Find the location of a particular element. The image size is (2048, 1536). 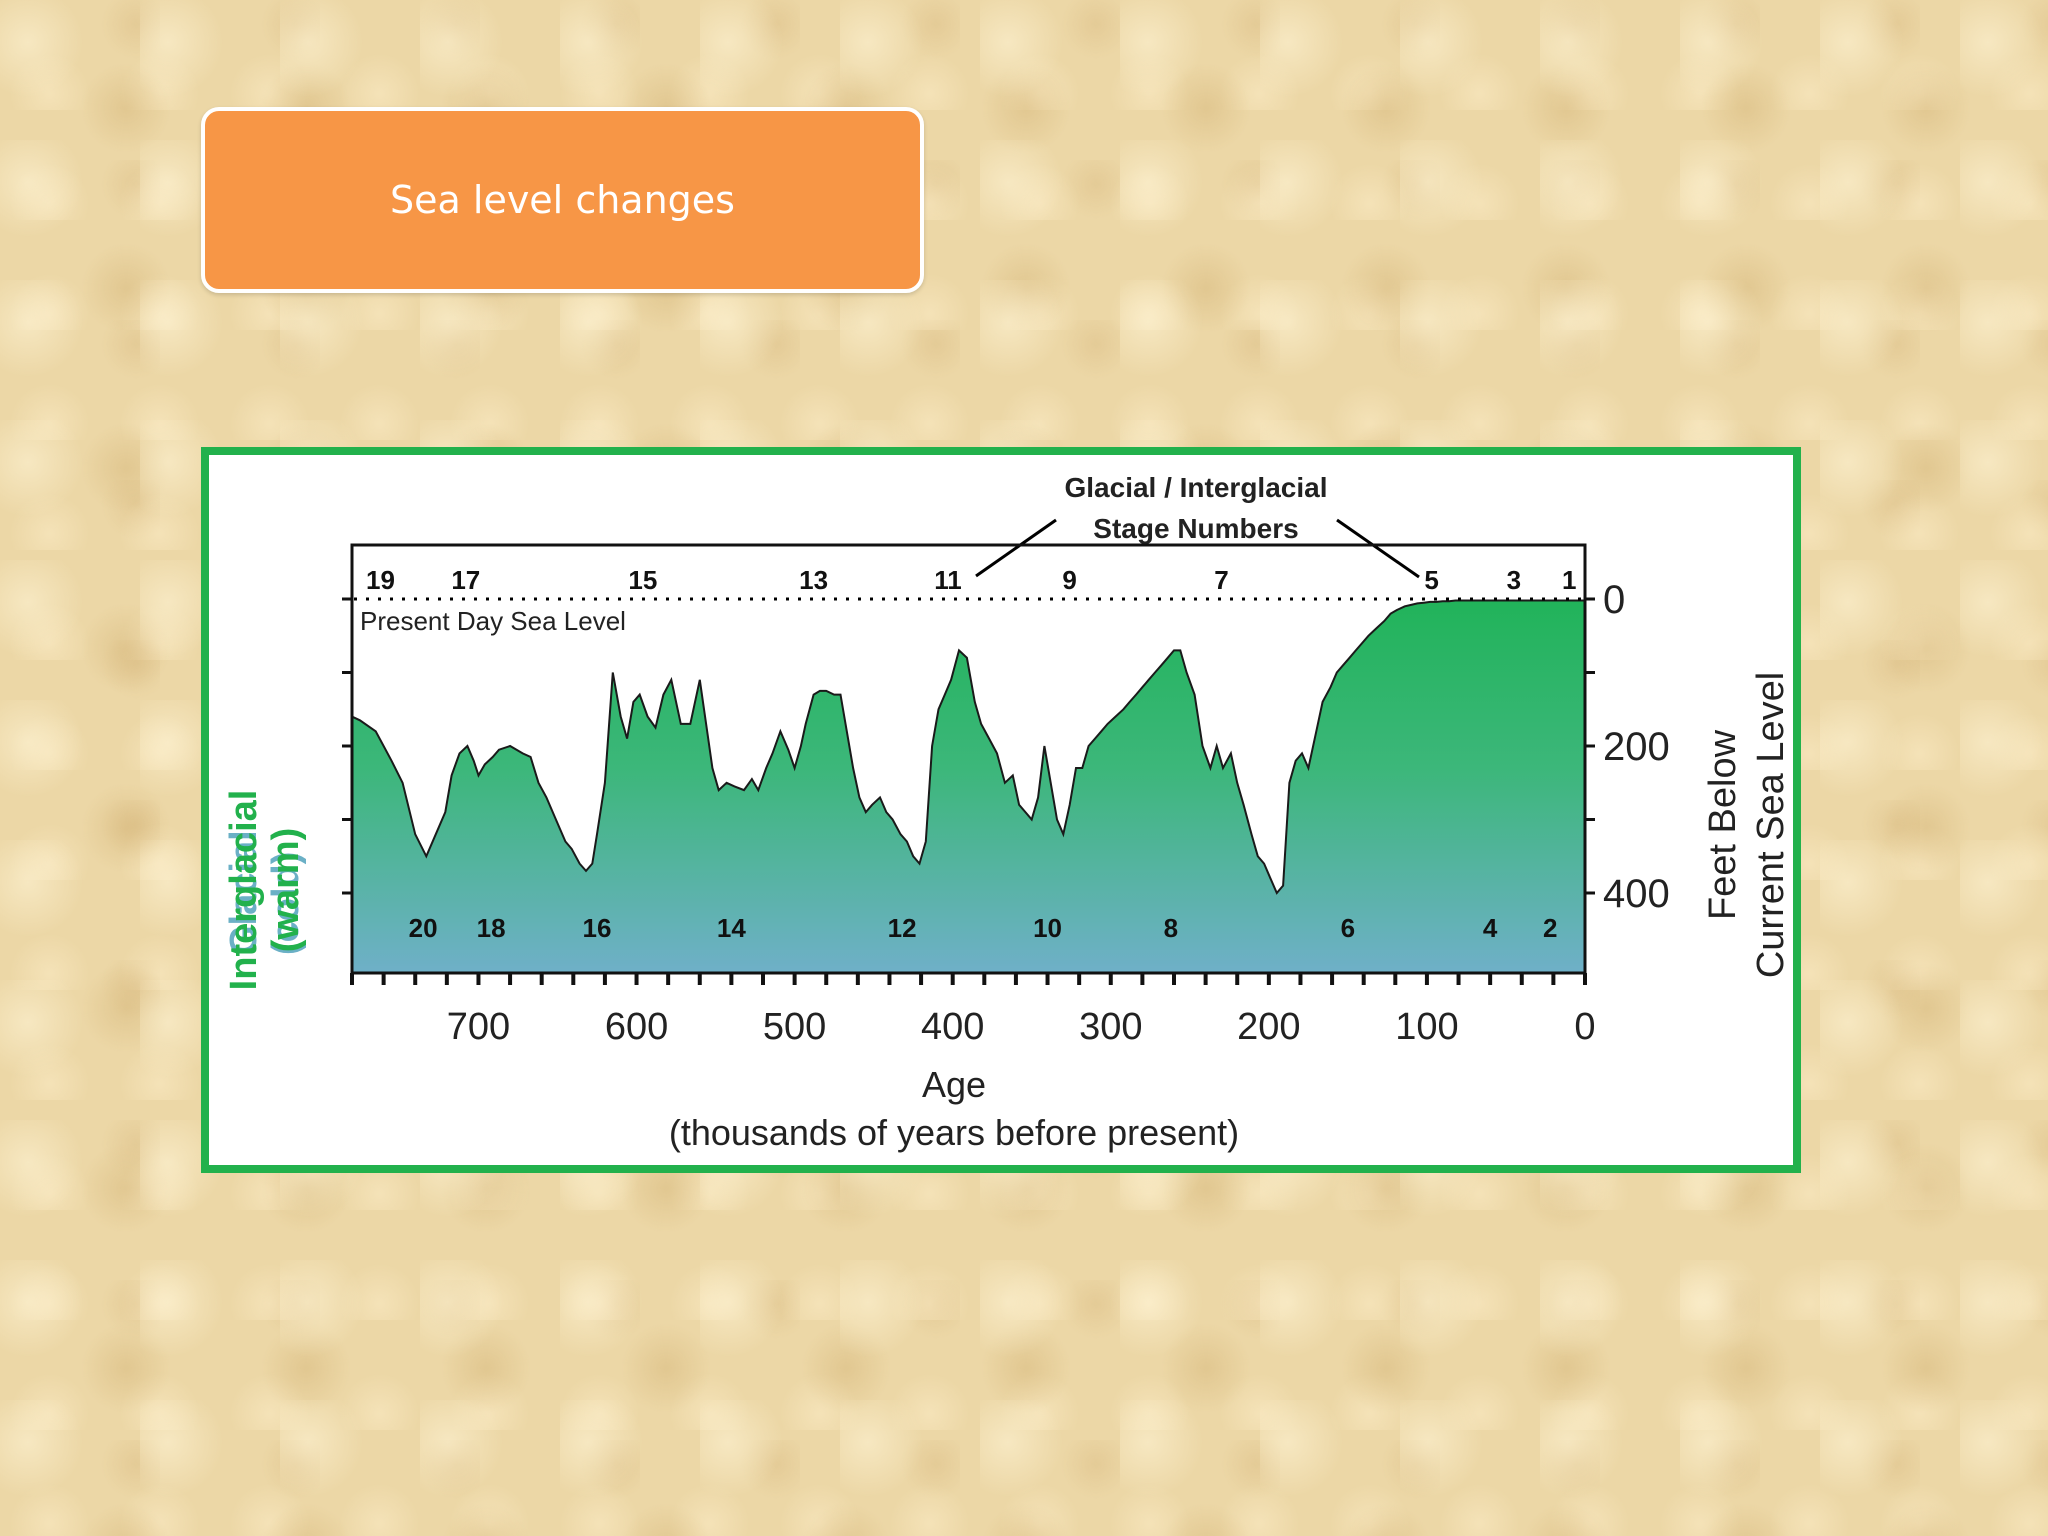

x-tick-label: 100 is located at coordinates (1426, 1027).